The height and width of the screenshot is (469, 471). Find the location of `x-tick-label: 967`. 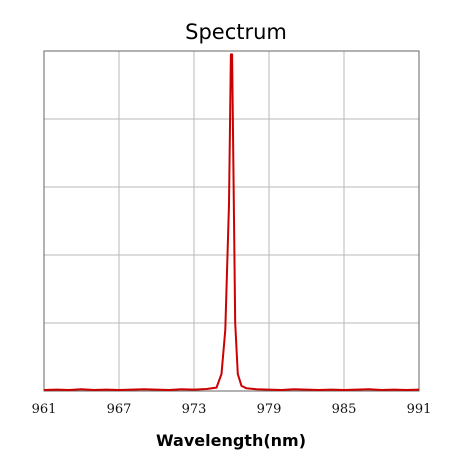

x-tick-label: 967 is located at coordinates (119, 409).